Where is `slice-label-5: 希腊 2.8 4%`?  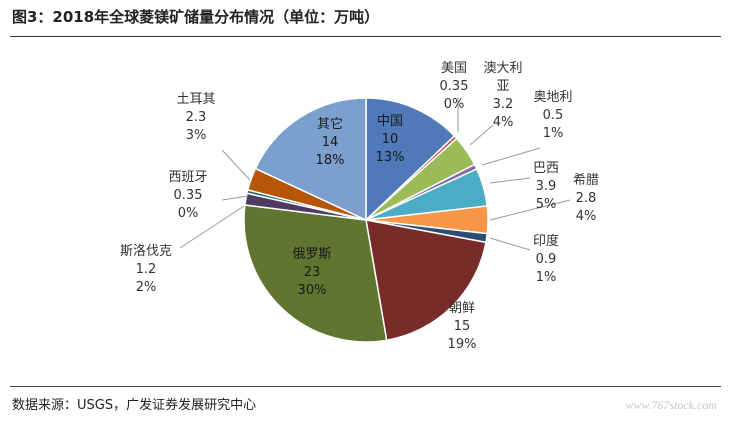 slice-label-5: 希腊 2.8 4% is located at coordinates (586, 198).